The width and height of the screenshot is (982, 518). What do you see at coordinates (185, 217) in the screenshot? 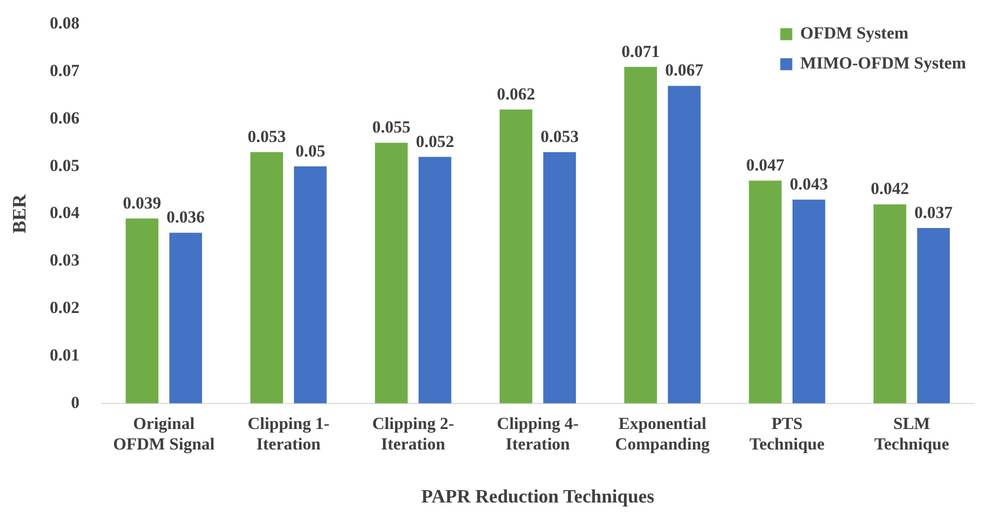
I see `data-label: 0.036` at bounding box center [185, 217].